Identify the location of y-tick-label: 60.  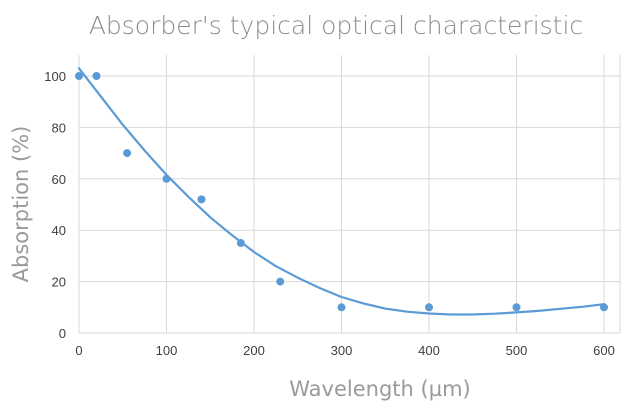
(59, 179).